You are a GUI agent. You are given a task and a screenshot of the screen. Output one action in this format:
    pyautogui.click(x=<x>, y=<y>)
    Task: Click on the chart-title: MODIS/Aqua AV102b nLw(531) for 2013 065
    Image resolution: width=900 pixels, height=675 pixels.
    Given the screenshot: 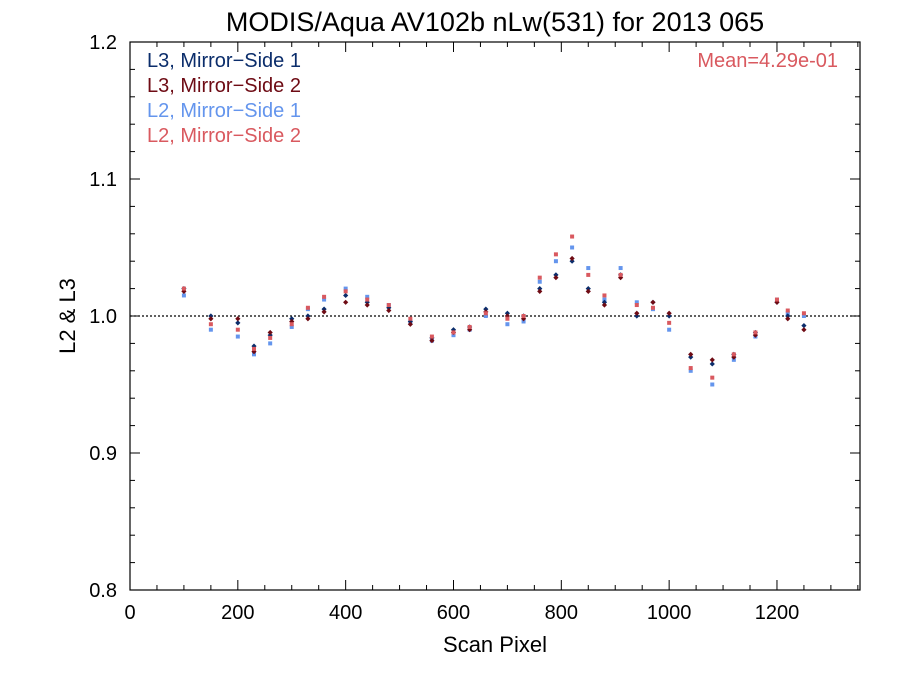 What is the action you would take?
    pyautogui.click(x=495, y=22)
    